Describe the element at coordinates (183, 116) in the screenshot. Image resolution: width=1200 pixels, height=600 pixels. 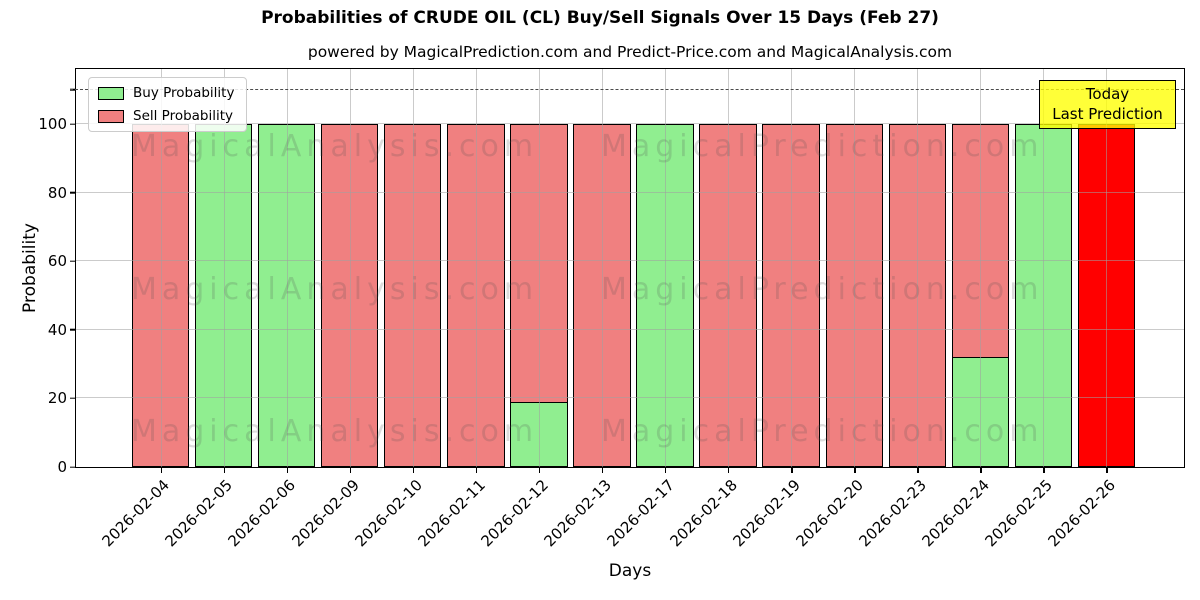
I see `legend-label: Sell Probability` at that location.